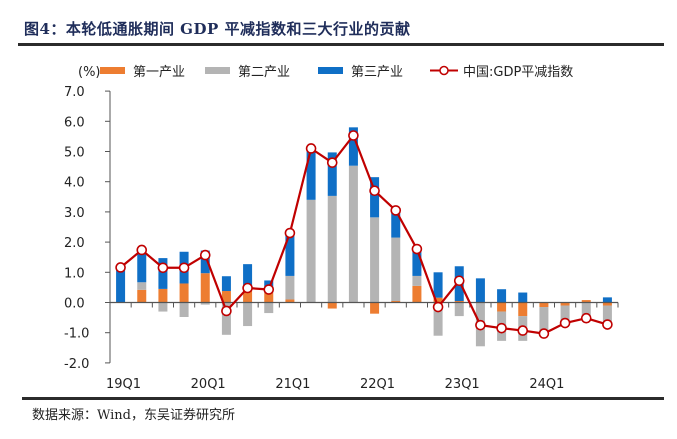 The image size is (677, 439). I want to click on bar-第一产业-24Q1, so click(544, 305).